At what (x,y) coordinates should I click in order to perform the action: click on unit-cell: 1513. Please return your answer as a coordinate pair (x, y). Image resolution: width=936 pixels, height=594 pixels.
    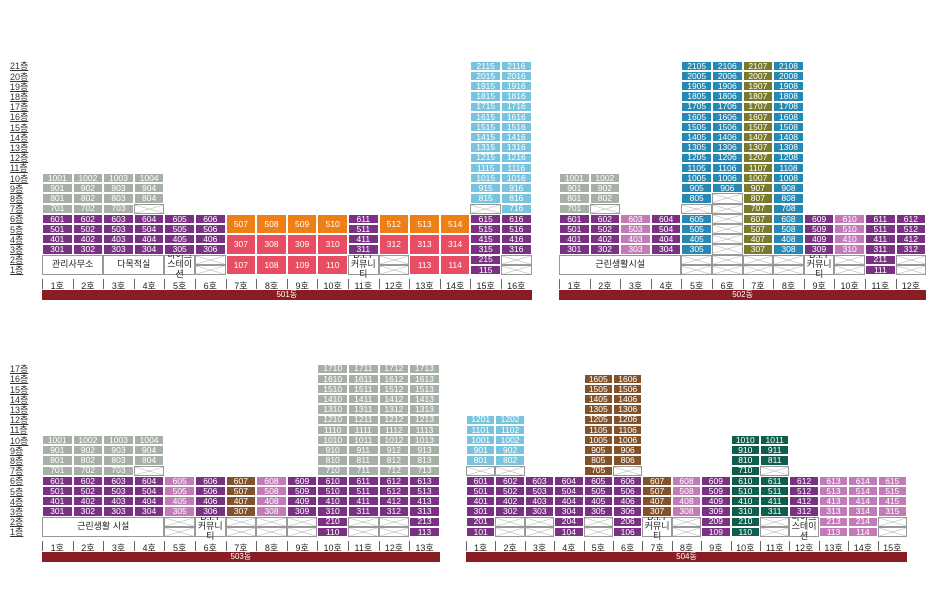
    Looking at the image, I should click on (424, 389).